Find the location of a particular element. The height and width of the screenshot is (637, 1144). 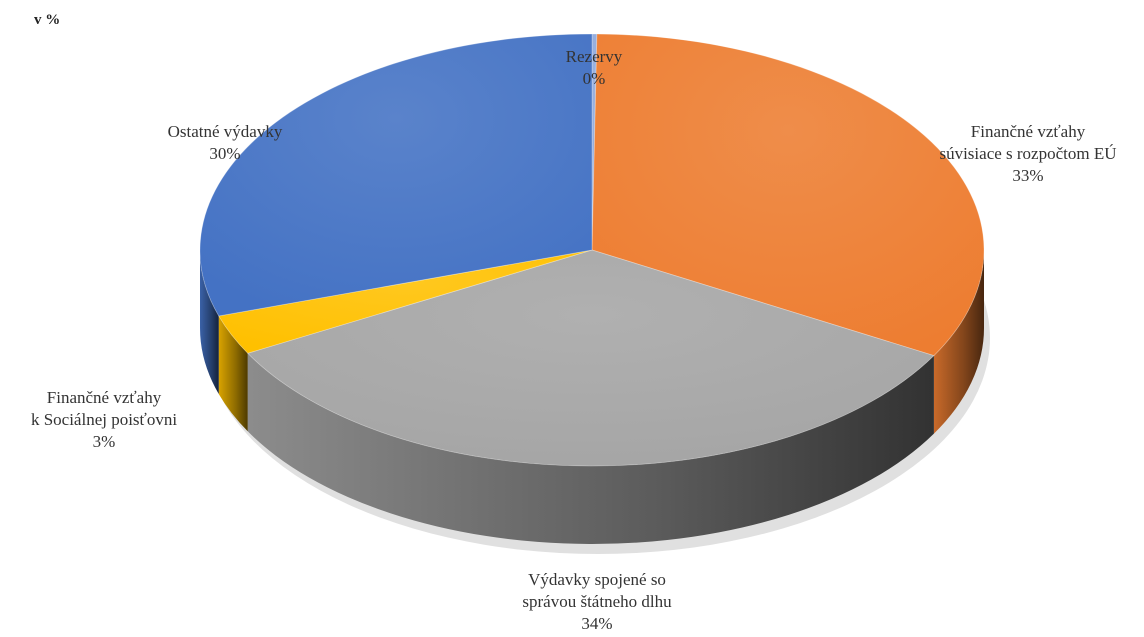

data-label-line: 30% is located at coordinates (224, 153).